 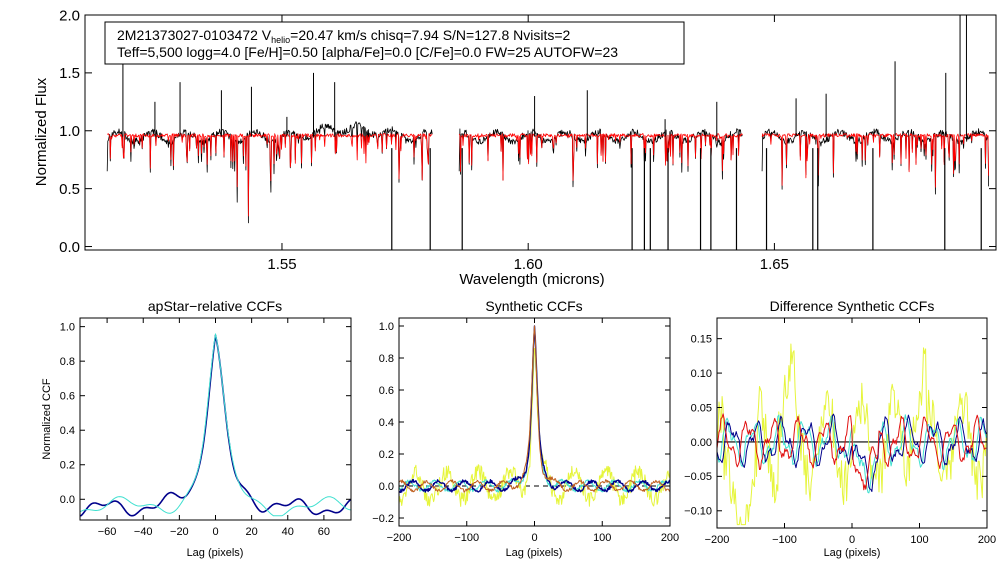 What do you see at coordinates (701, 374) in the screenshot?
I see `y-tick-label: 0.10` at bounding box center [701, 374].